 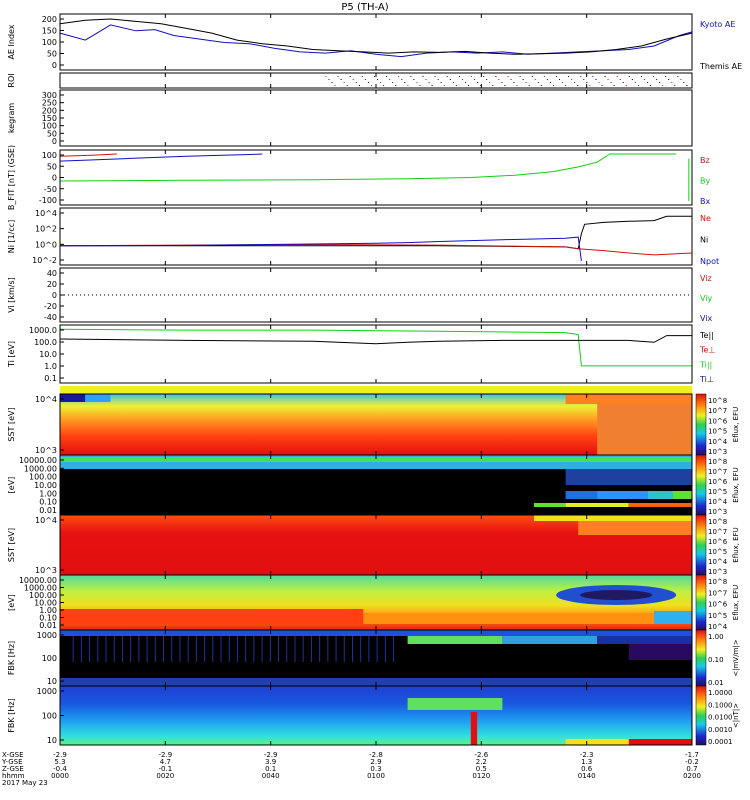 I want to click on x-tick-label: 2.9, so click(x=375, y=762).